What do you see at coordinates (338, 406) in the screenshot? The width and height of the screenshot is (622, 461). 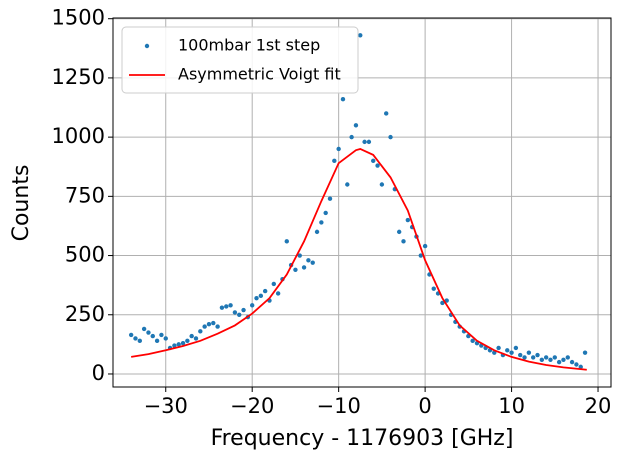 I see `x-tick-label: −10` at bounding box center [338, 406].